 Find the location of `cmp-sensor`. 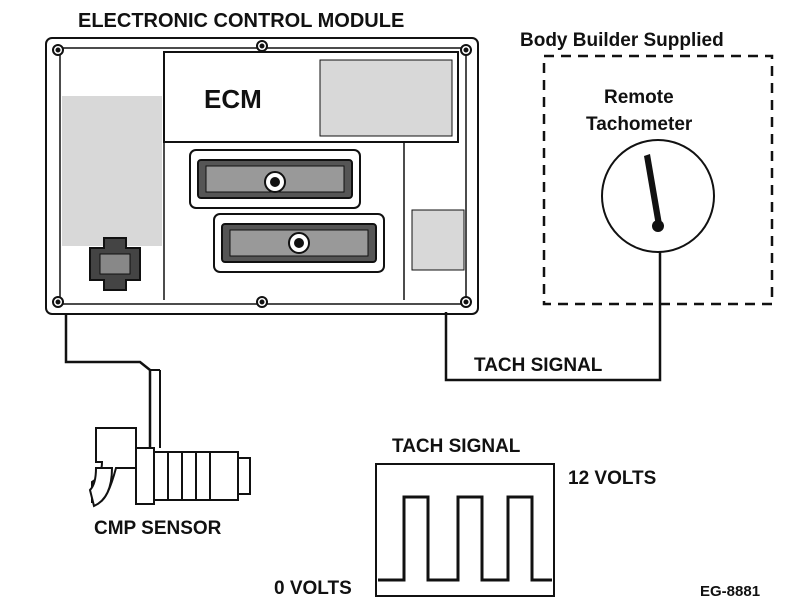

cmp-sensor is located at coordinates (169, 438).